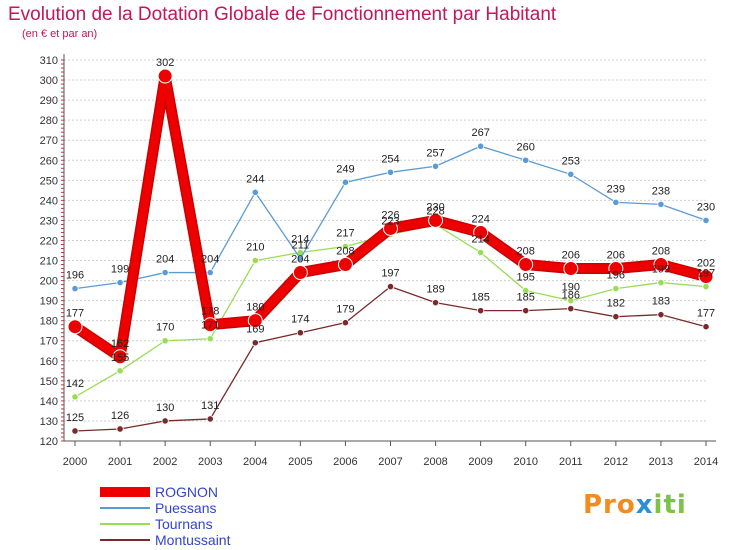 The height and width of the screenshot is (550, 750). Describe the element at coordinates (571, 462) in the screenshot. I see `x-tick-label: 2011` at that location.